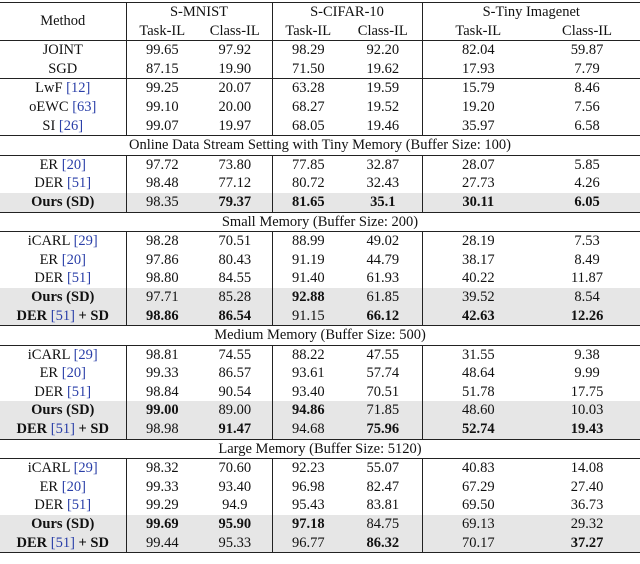 The image size is (640, 564). Describe the element at coordinates (320, 524) in the screenshot. I see `table-row: Ours (SD) 99.69 95.90 97.18 84.75 69.13 29.32` at that location.